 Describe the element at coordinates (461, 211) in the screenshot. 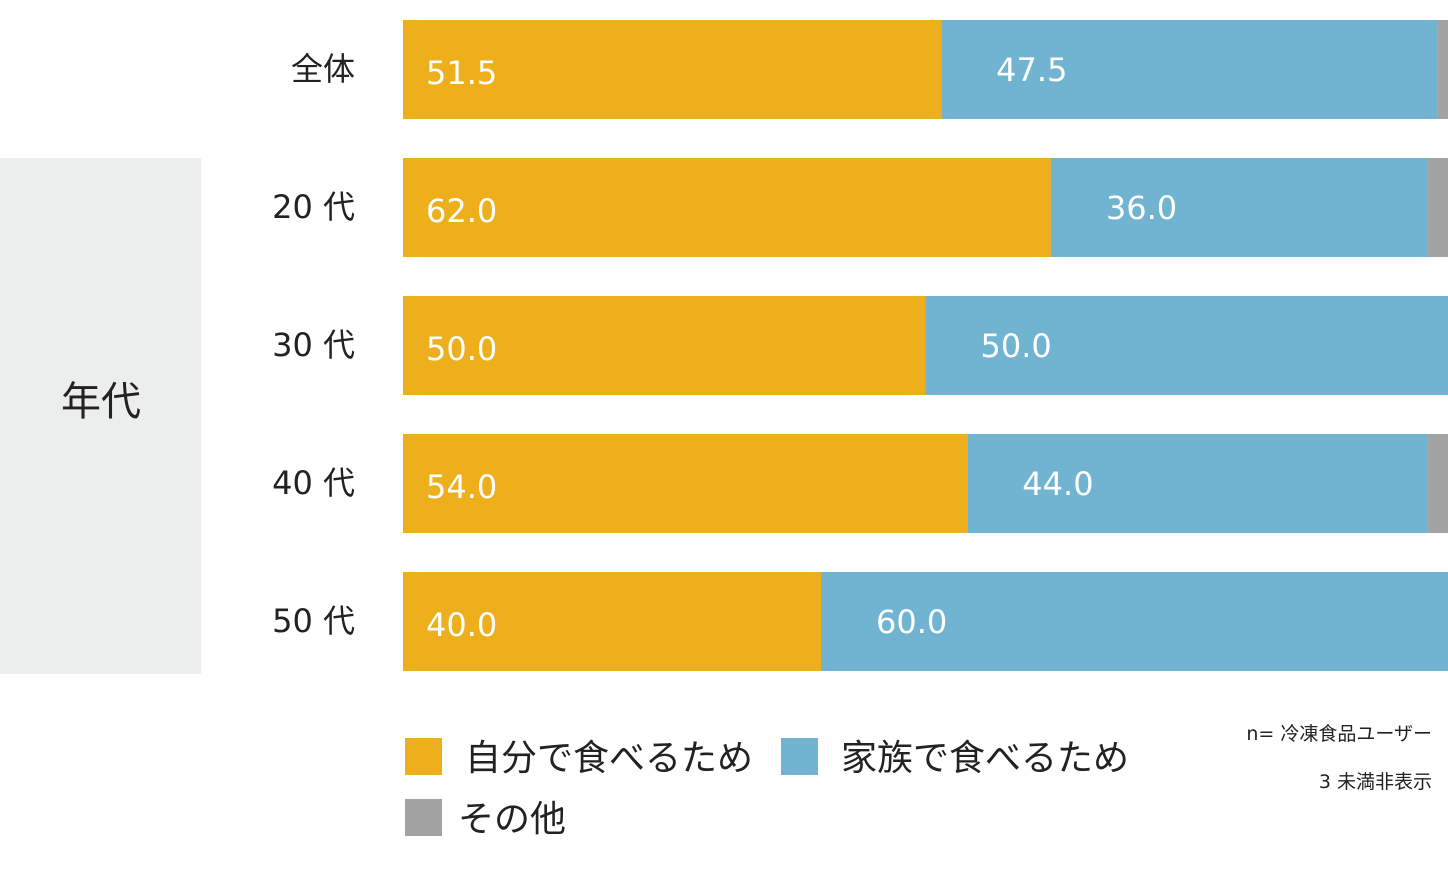

I see `data-label: 62.0` at that location.